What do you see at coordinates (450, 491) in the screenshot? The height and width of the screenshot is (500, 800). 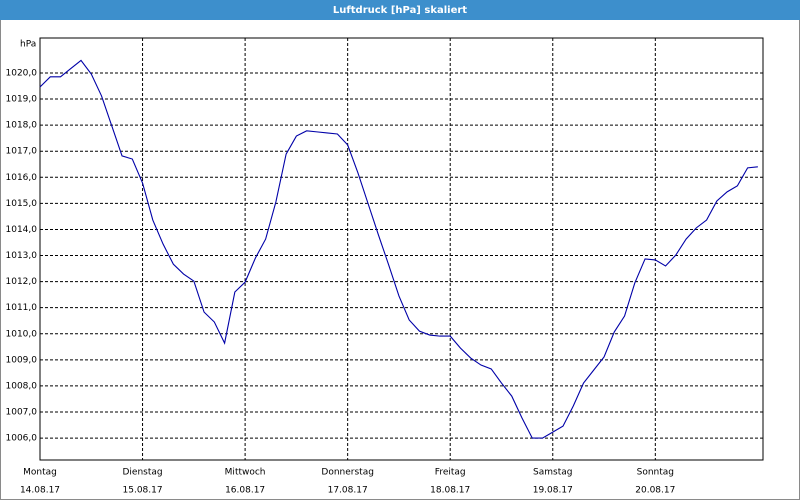 I see `x-tick-date: 18.08.17` at bounding box center [450, 491].